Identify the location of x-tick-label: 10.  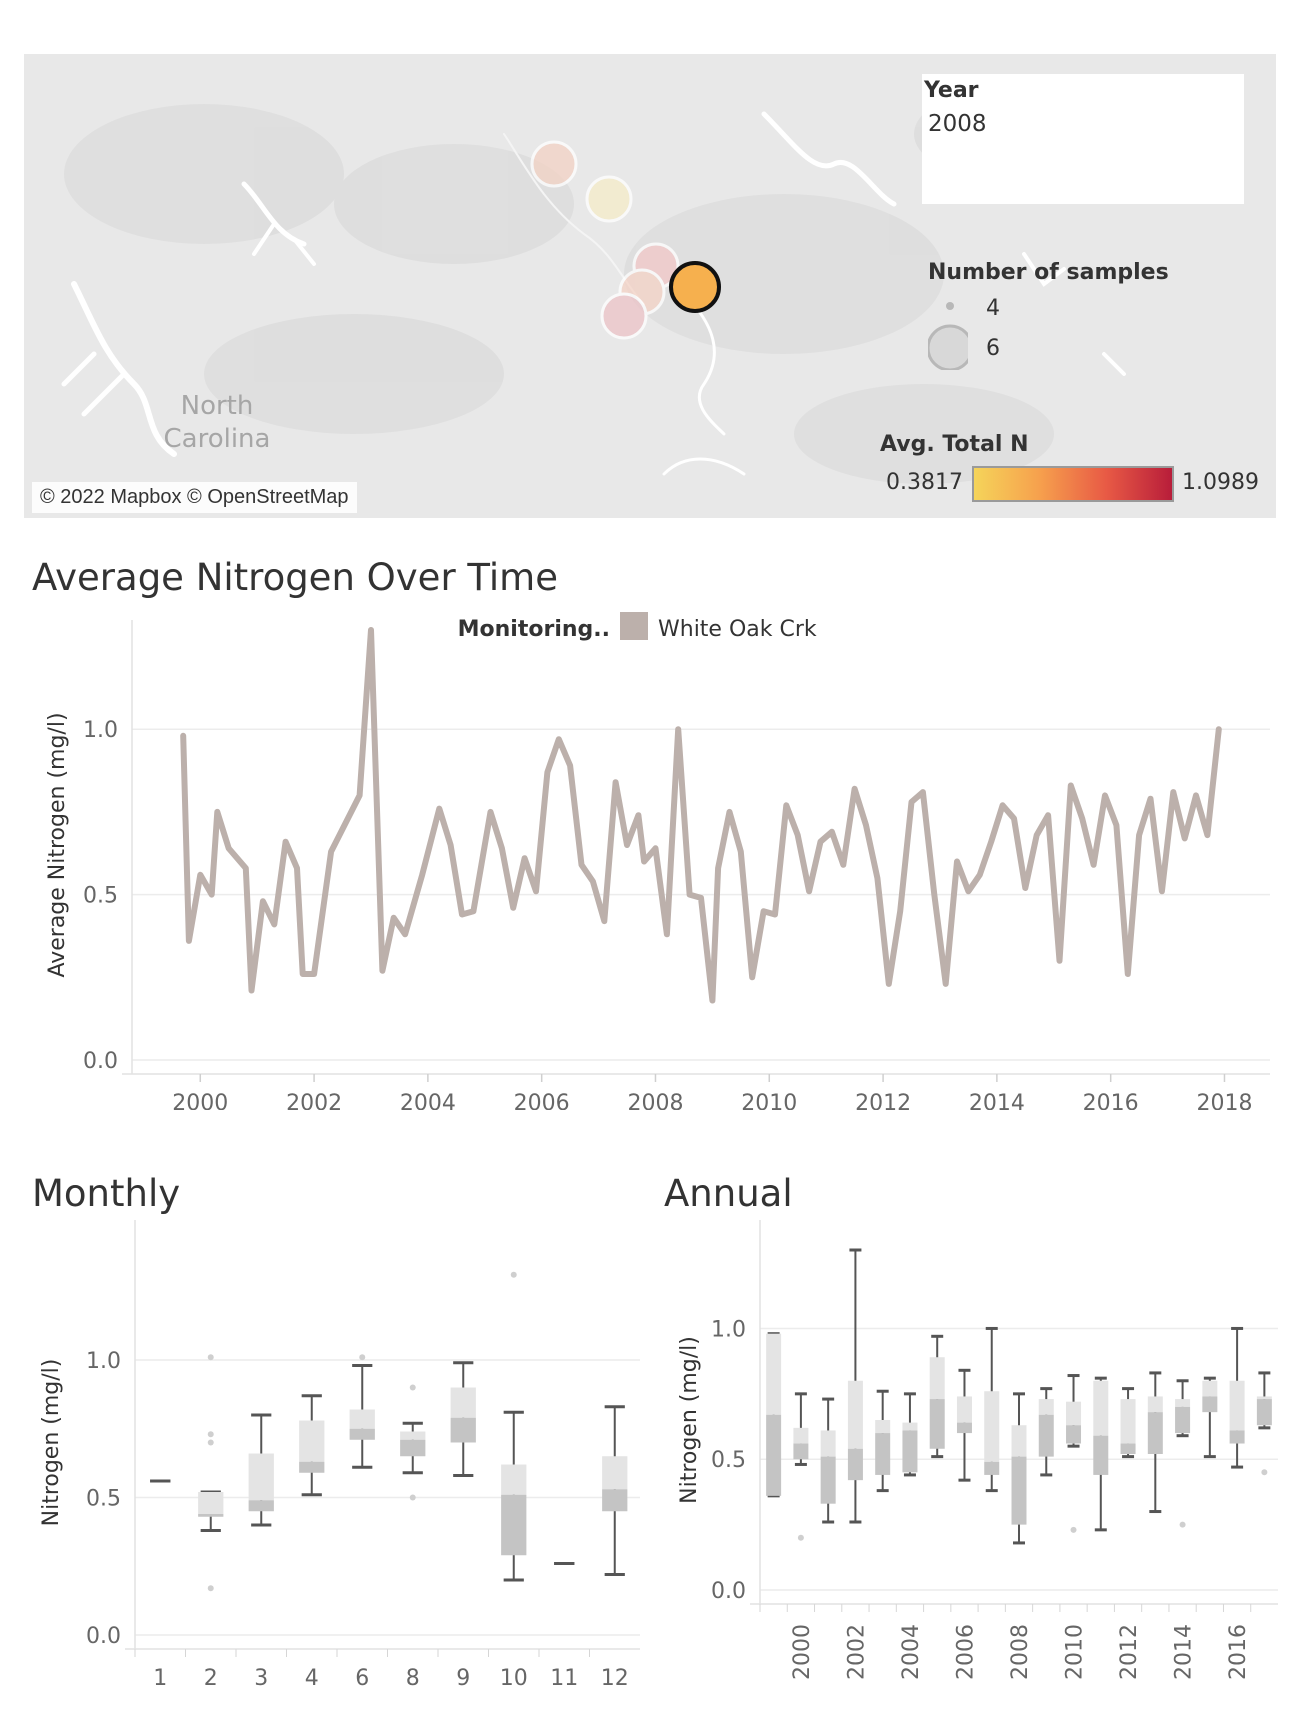
(514, 1678).